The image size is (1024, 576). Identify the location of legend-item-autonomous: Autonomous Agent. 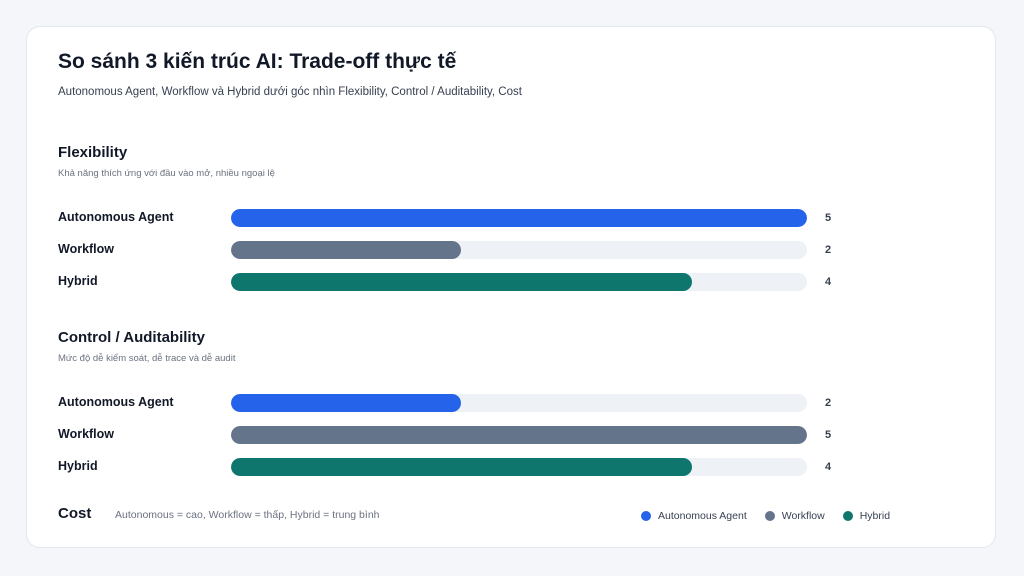
(694, 516).